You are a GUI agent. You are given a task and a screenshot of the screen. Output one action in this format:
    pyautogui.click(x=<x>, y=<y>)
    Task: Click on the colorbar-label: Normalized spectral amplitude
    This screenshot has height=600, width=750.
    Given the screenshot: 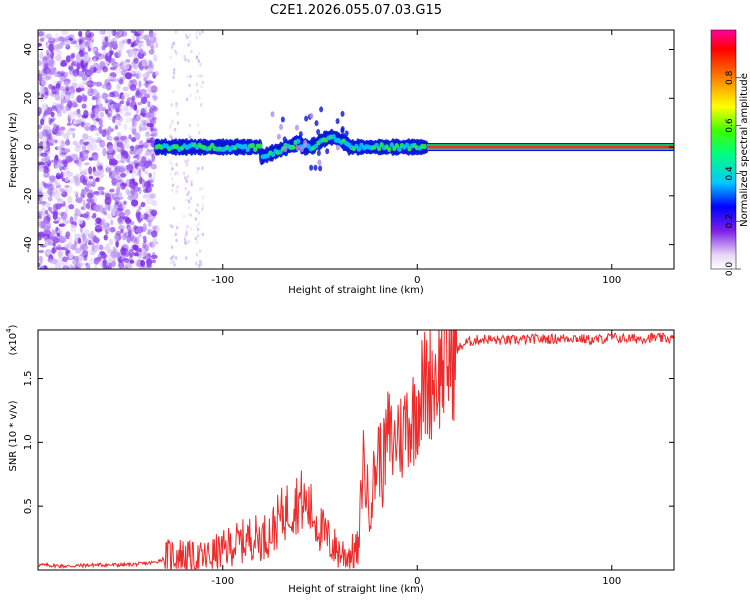 What is the action you would take?
    pyautogui.click(x=744, y=150)
    